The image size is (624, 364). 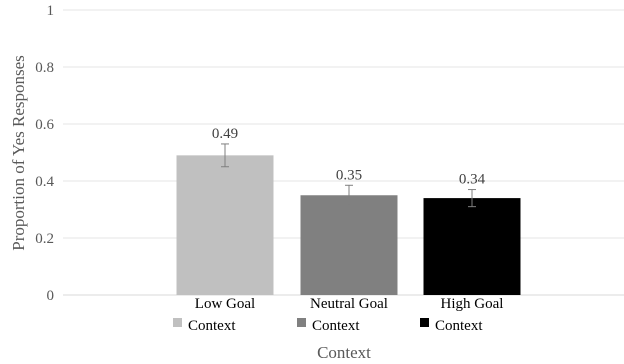 I want to click on y-tick-label: 0.8, so click(x=44, y=68).